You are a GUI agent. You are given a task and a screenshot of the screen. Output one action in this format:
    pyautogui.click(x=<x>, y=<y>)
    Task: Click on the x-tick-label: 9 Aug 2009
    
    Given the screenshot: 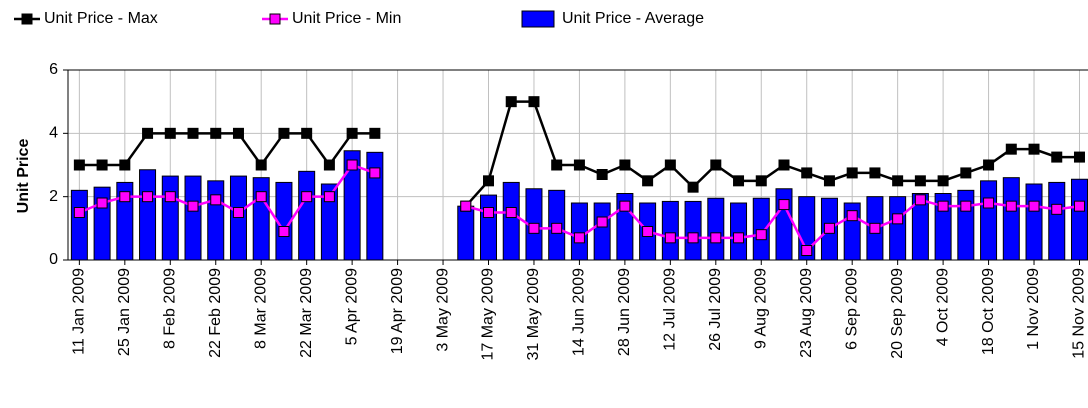 What is the action you would take?
    pyautogui.click(x=760, y=308)
    